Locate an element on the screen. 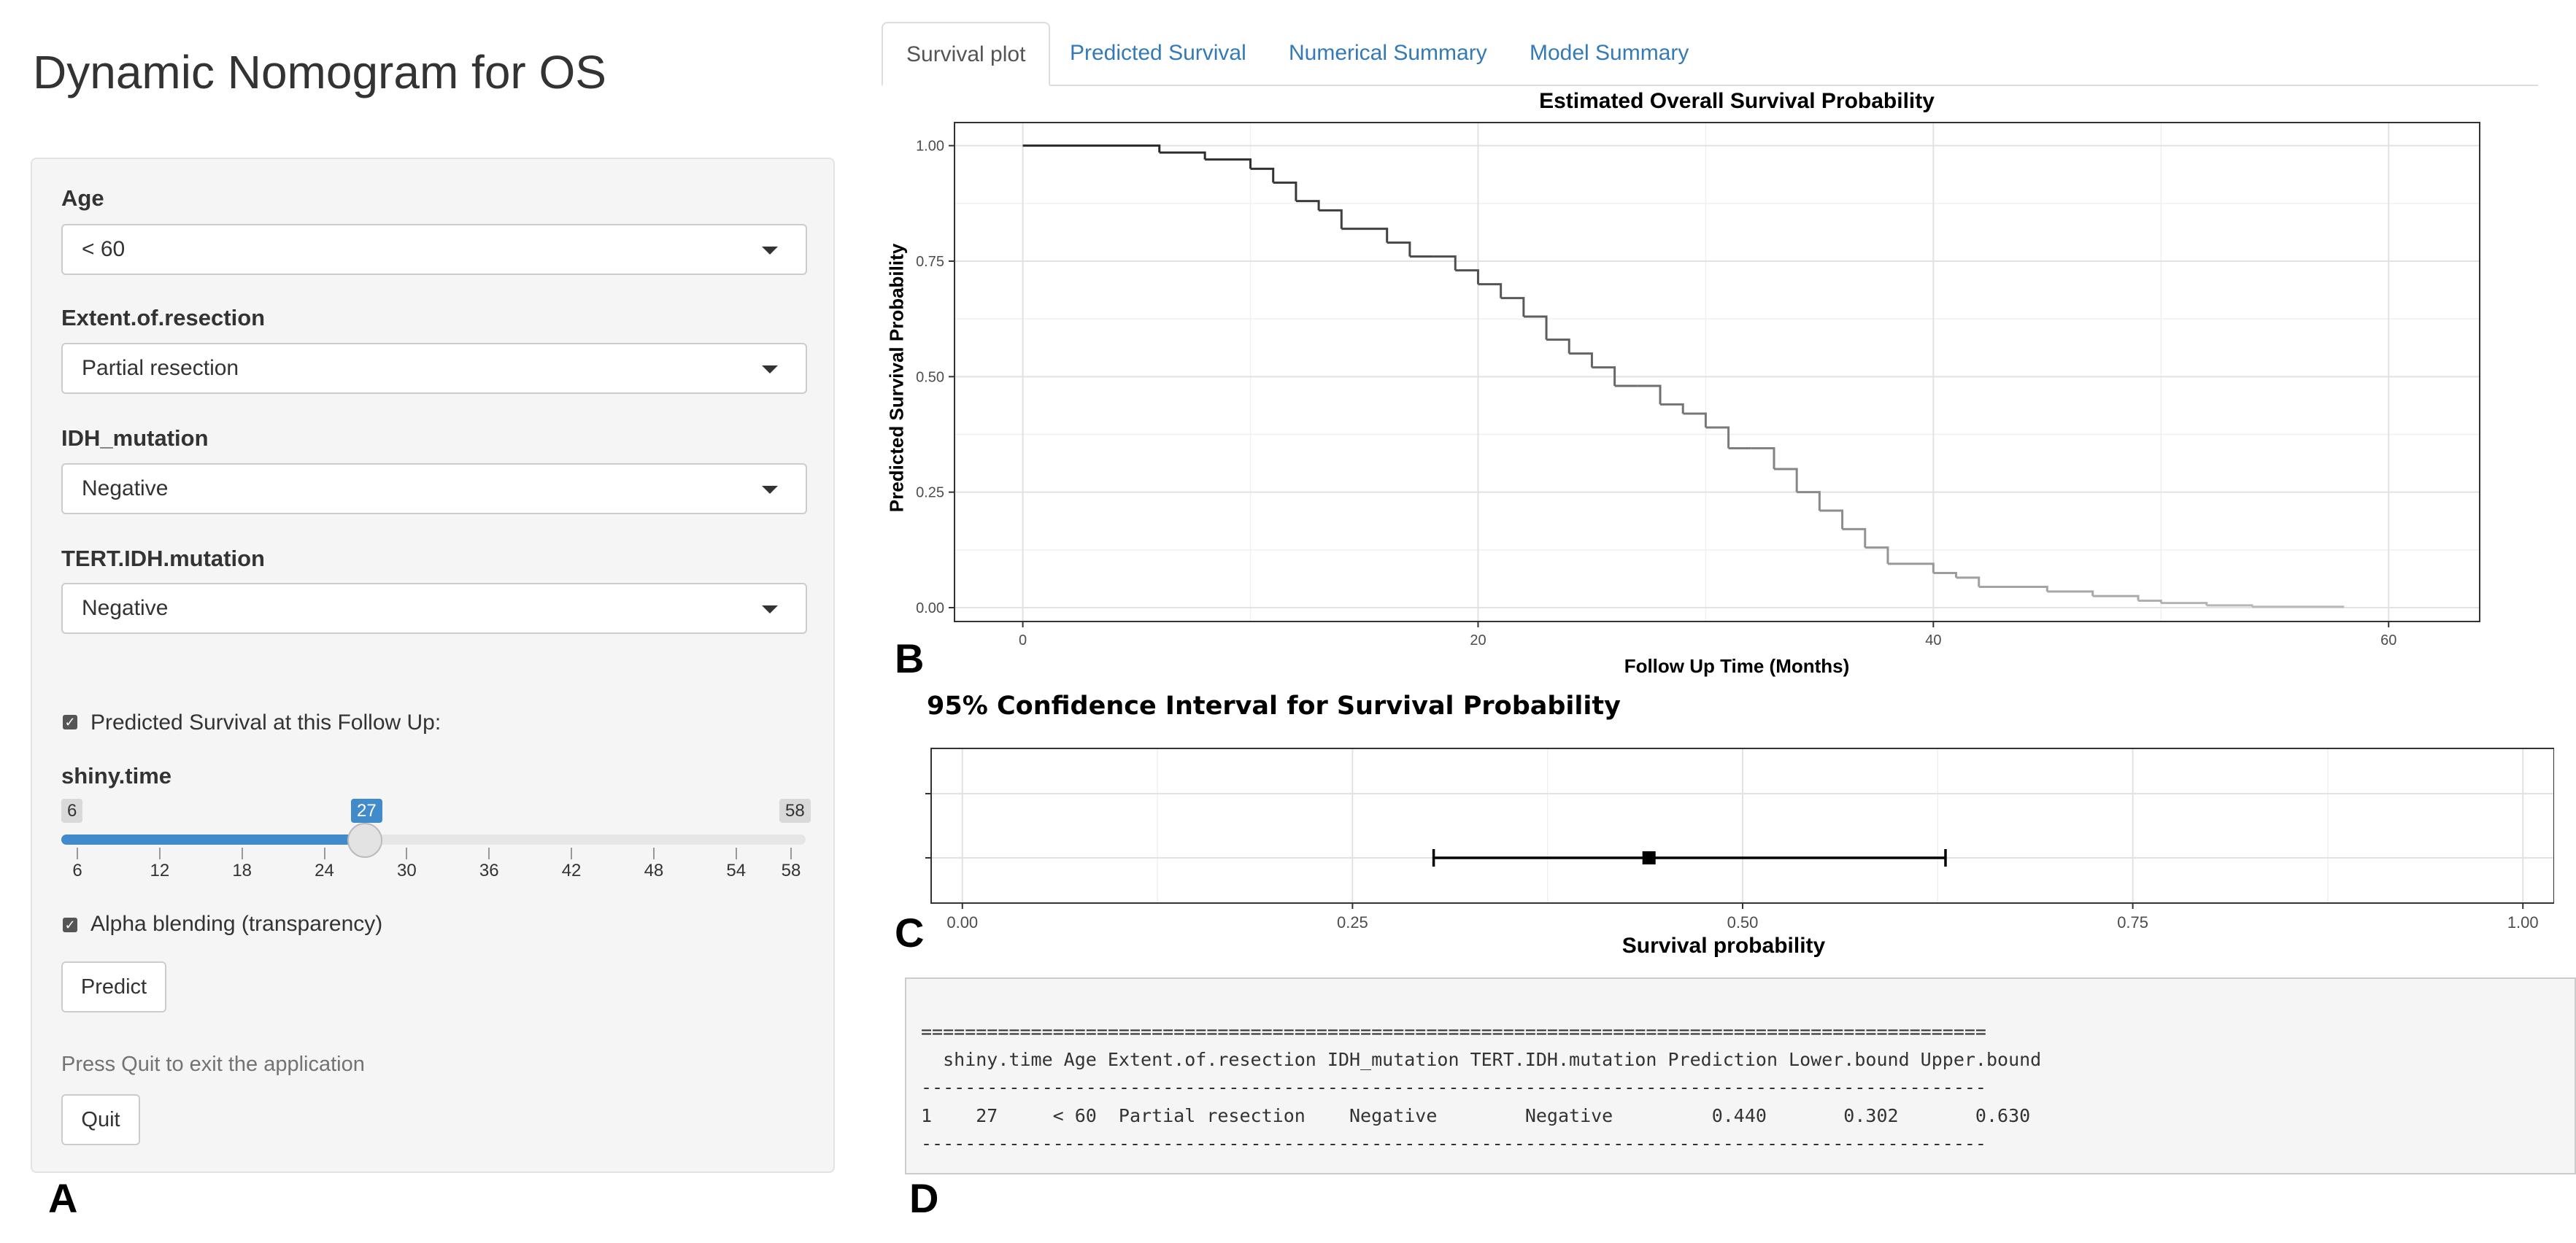 Image resolution: width=2576 pixels, height=1243 pixels. tab-survival-plot: Survival plot is located at coordinates (966, 54).